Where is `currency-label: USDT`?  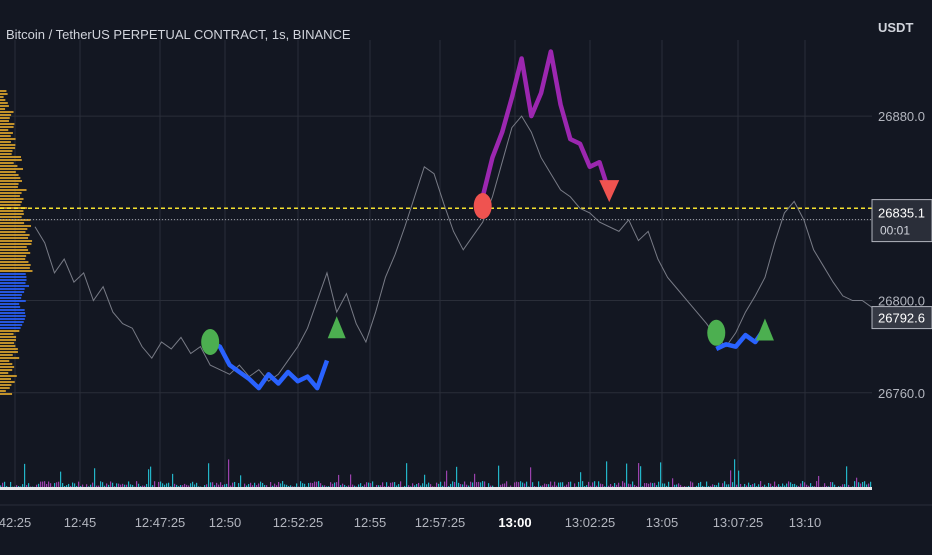
currency-label: USDT is located at coordinates (895, 27).